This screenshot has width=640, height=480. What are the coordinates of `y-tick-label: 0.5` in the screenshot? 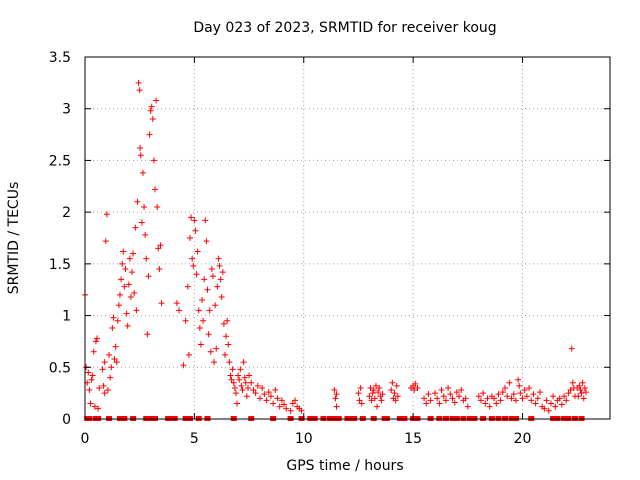 It's located at (60, 368).